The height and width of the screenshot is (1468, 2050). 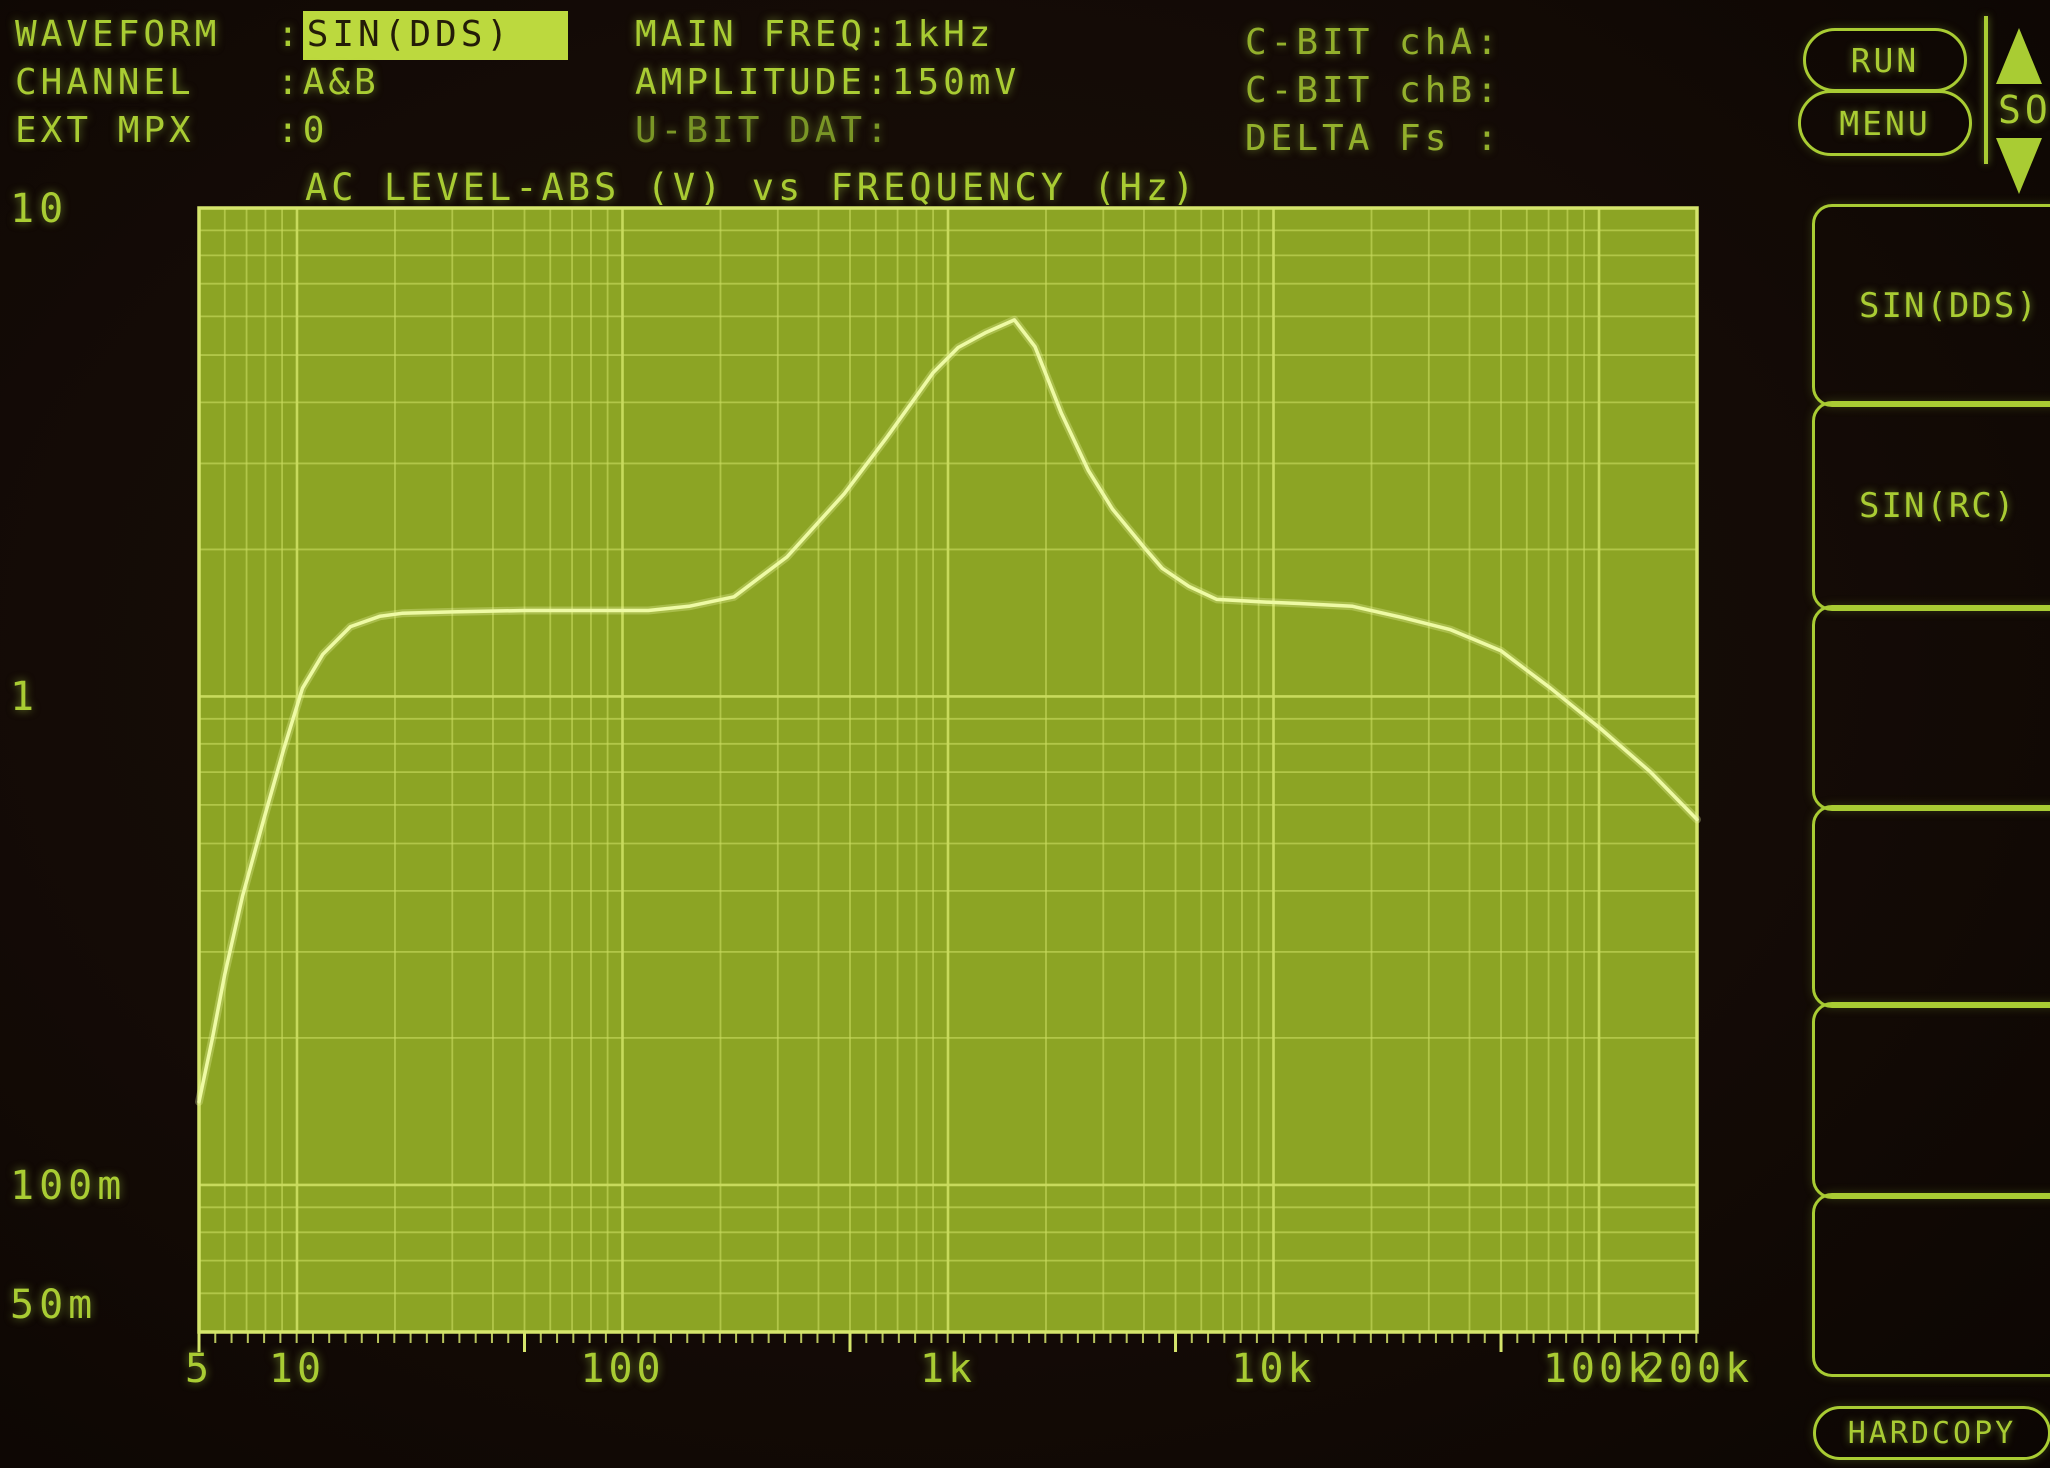 I want to click on main-freq-label: MAIN FREQ:, so click(x=763, y=34).